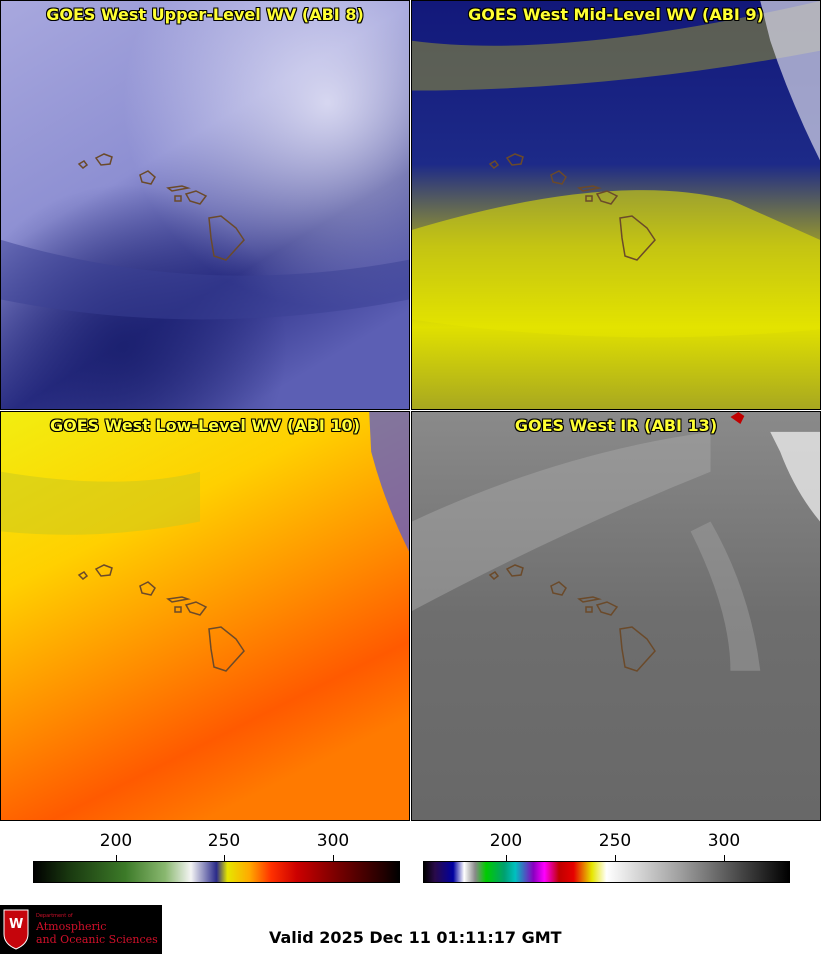  Describe the element at coordinates (71, 926) in the screenshot. I see `logo-line-2: Atmospheric` at that location.